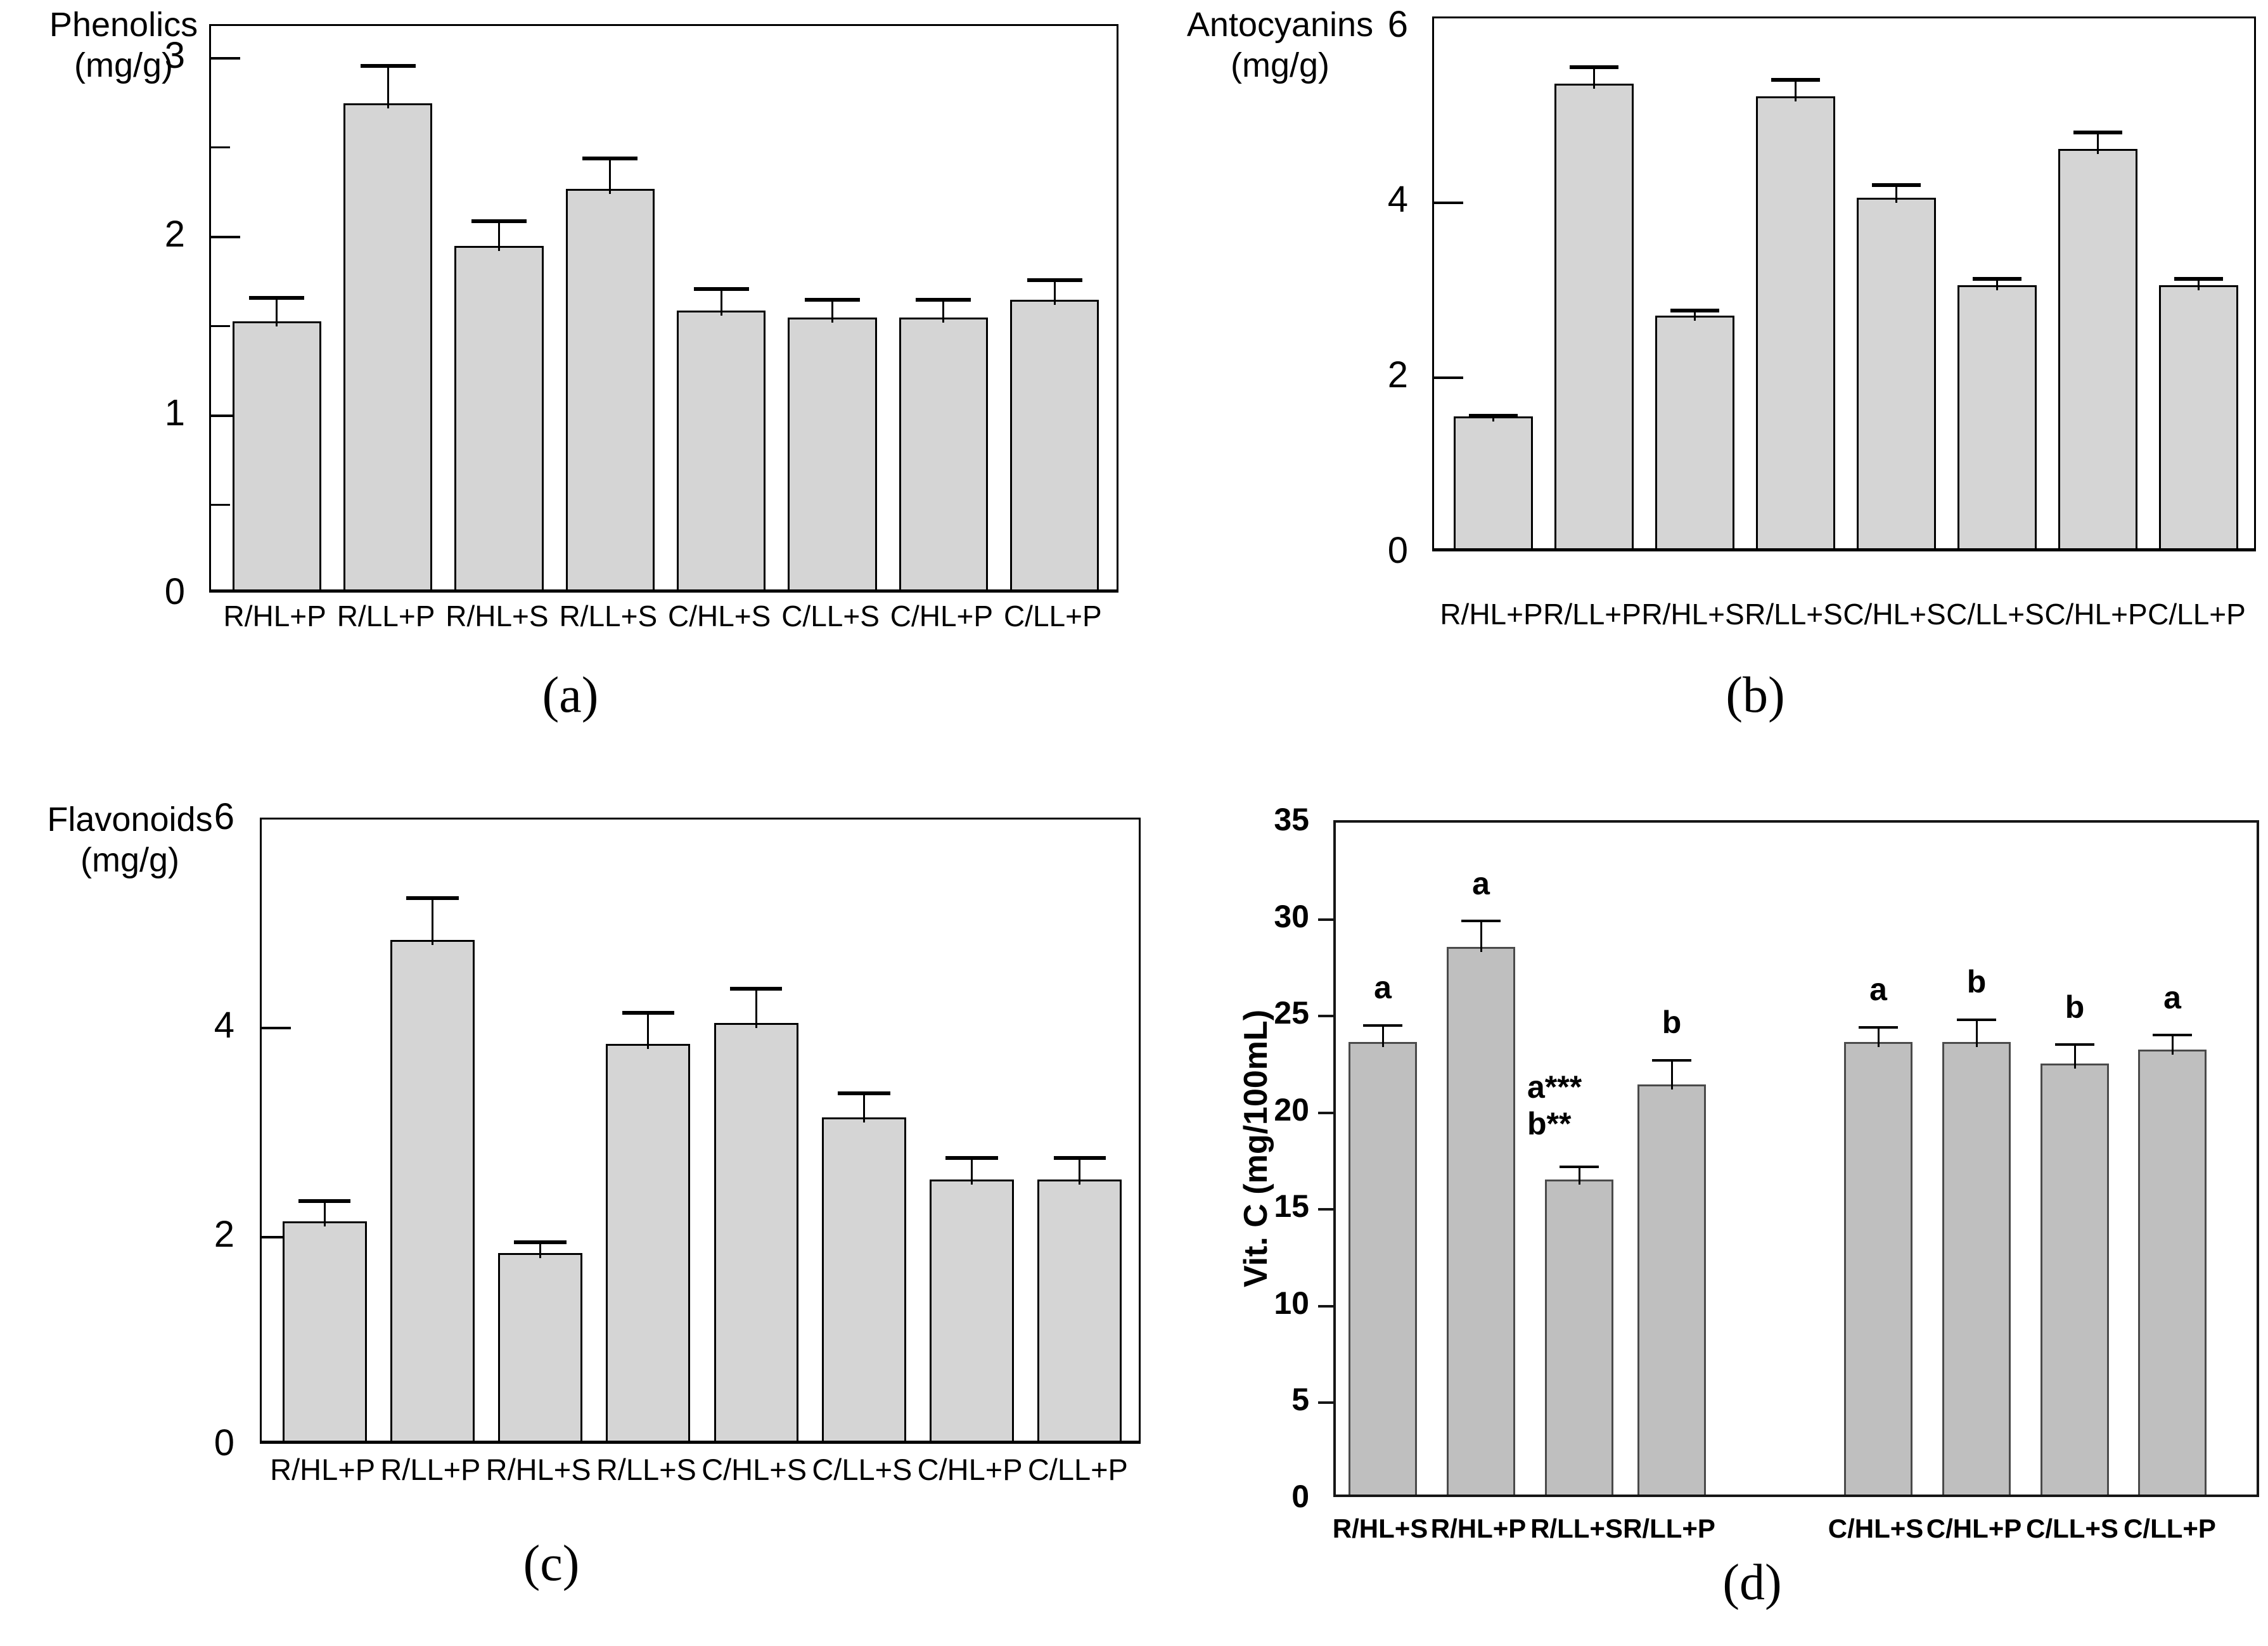  What do you see at coordinates (2072, 1528) in the screenshot?
I see `x-category-label: C/LL+S` at bounding box center [2072, 1528].